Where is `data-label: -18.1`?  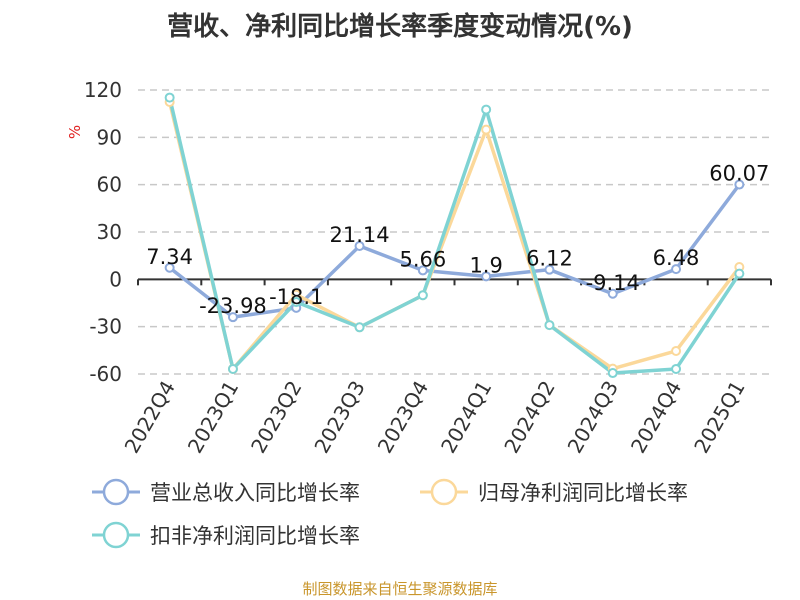
data-label: -18.1 is located at coordinates (296, 297).